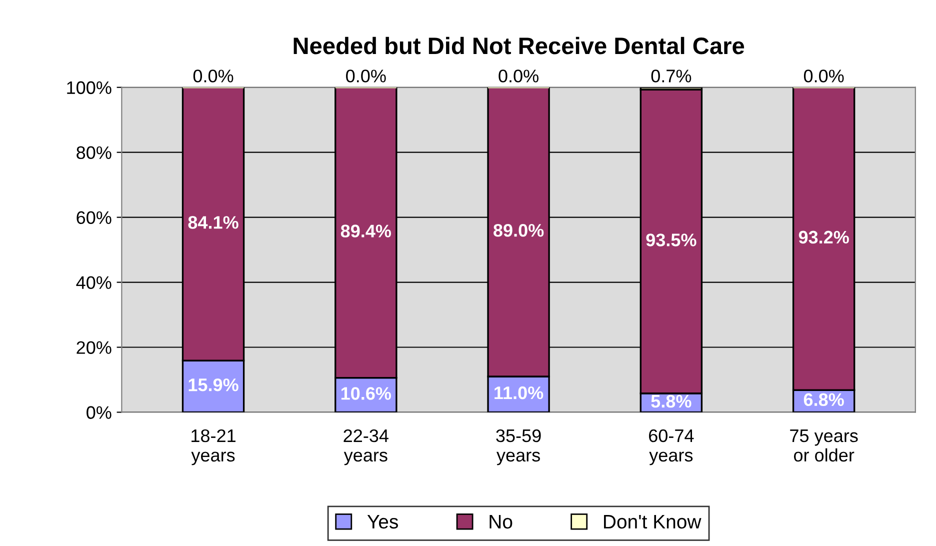 The width and height of the screenshot is (936, 546). What do you see at coordinates (99, 412) in the screenshot?
I see `y-tick-label: 0%` at bounding box center [99, 412].